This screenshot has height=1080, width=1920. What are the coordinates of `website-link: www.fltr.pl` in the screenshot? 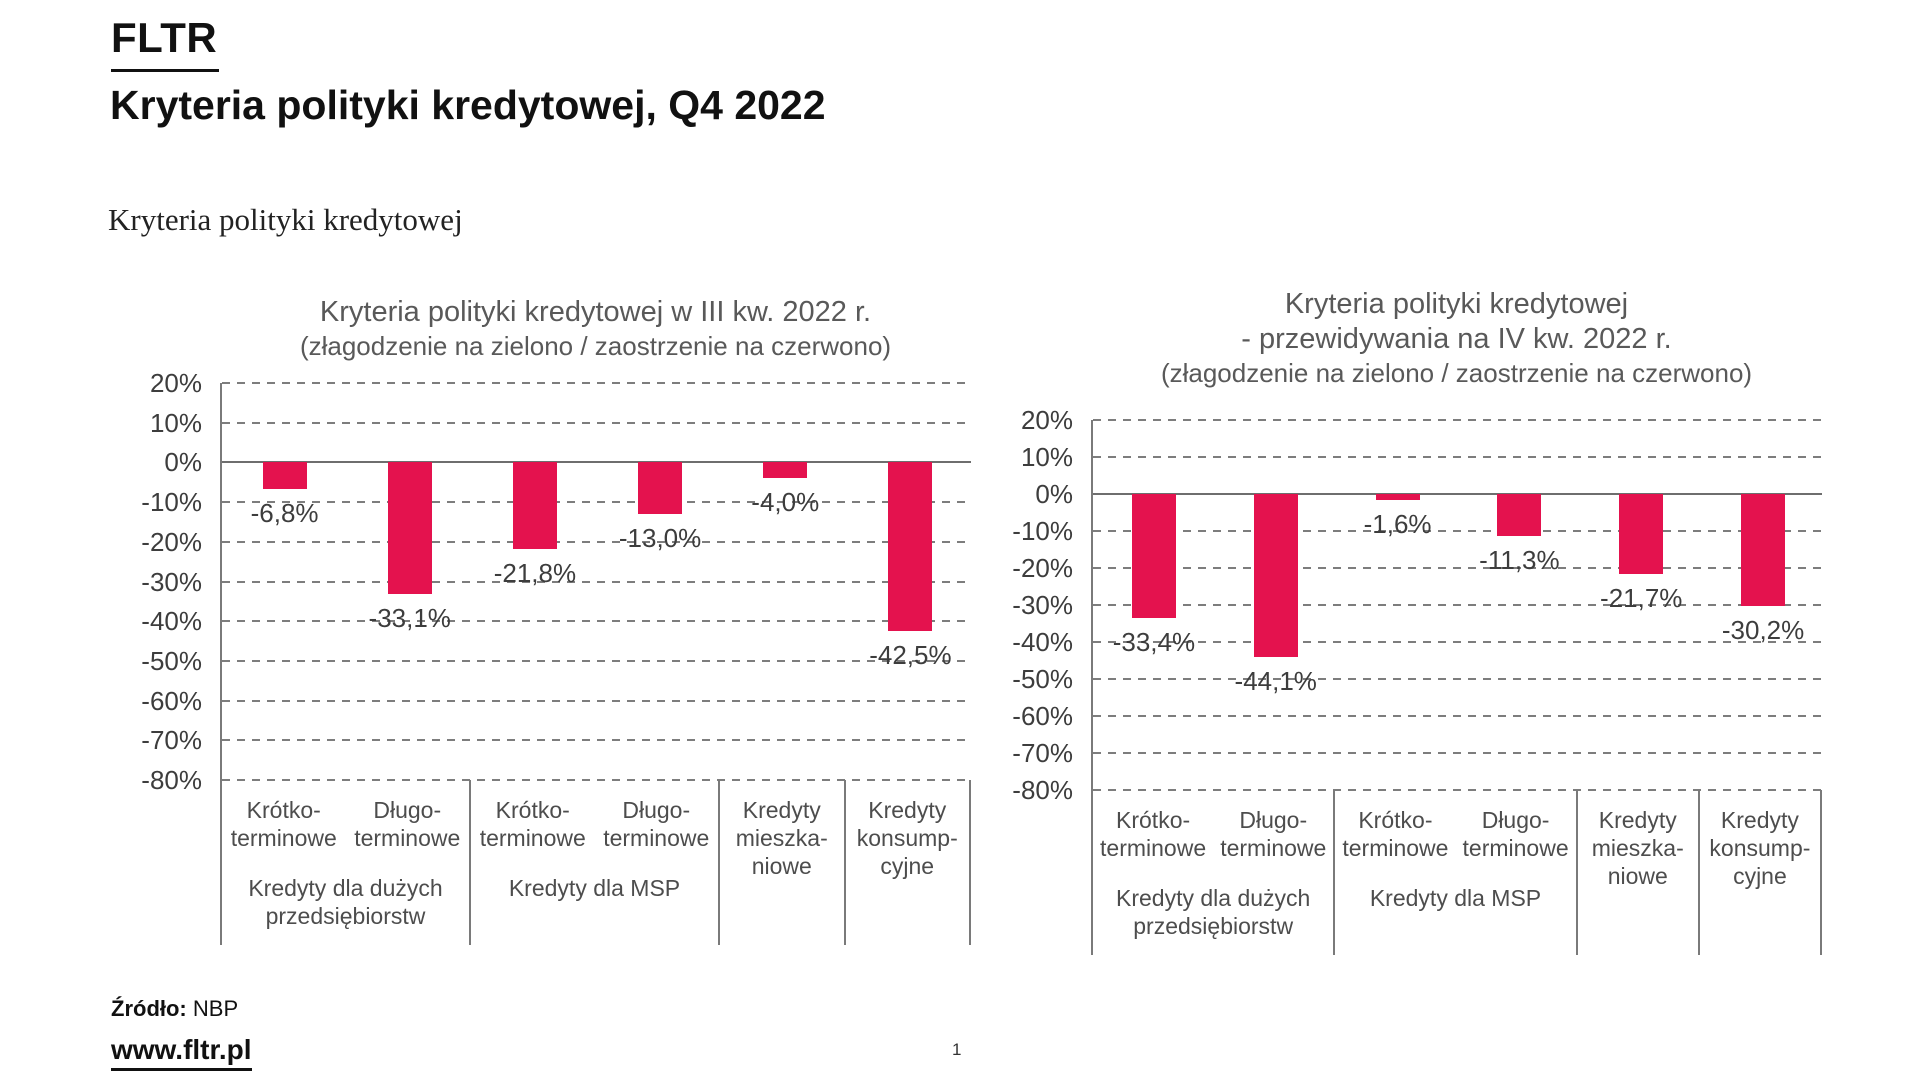 It's located at (181, 1052).